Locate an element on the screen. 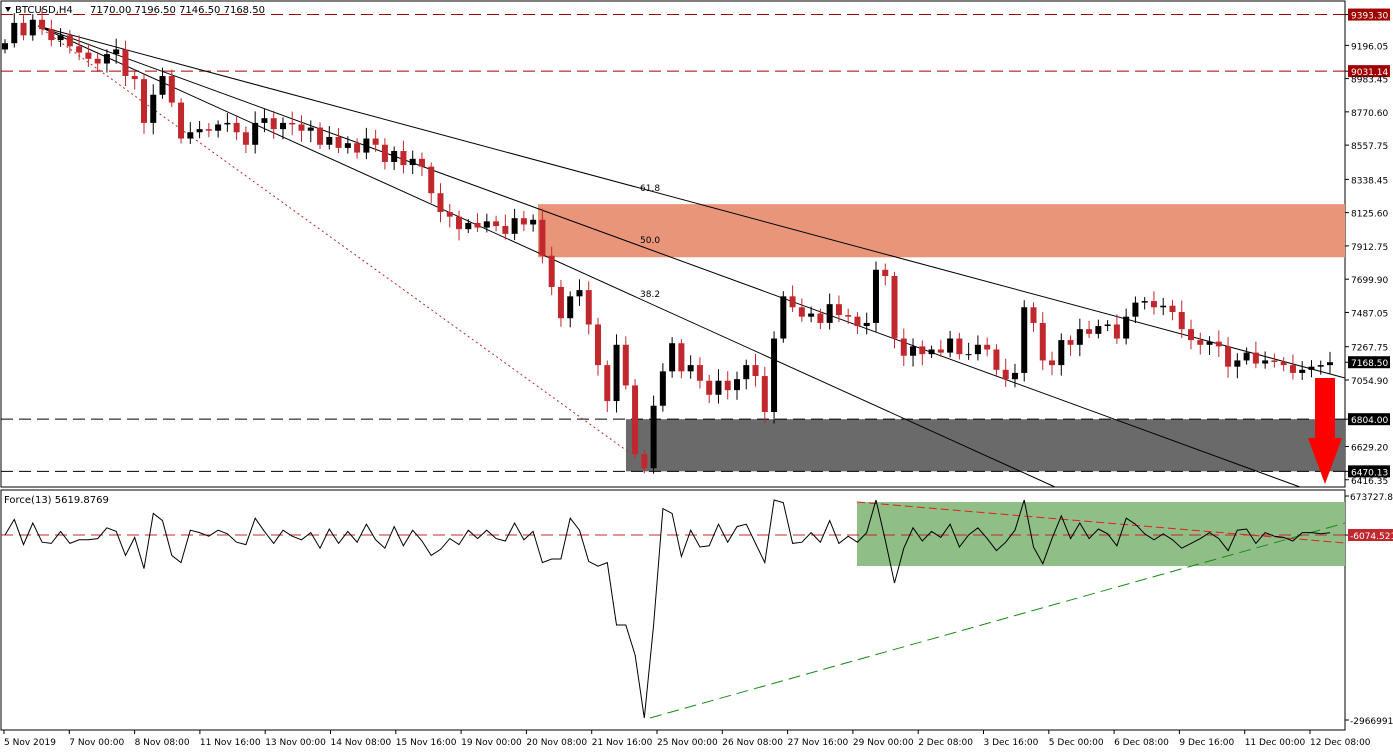 The width and height of the screenshot is (1393, 756). symbol-label: BTCUSD,H4 is located at coordinates (44, 10).